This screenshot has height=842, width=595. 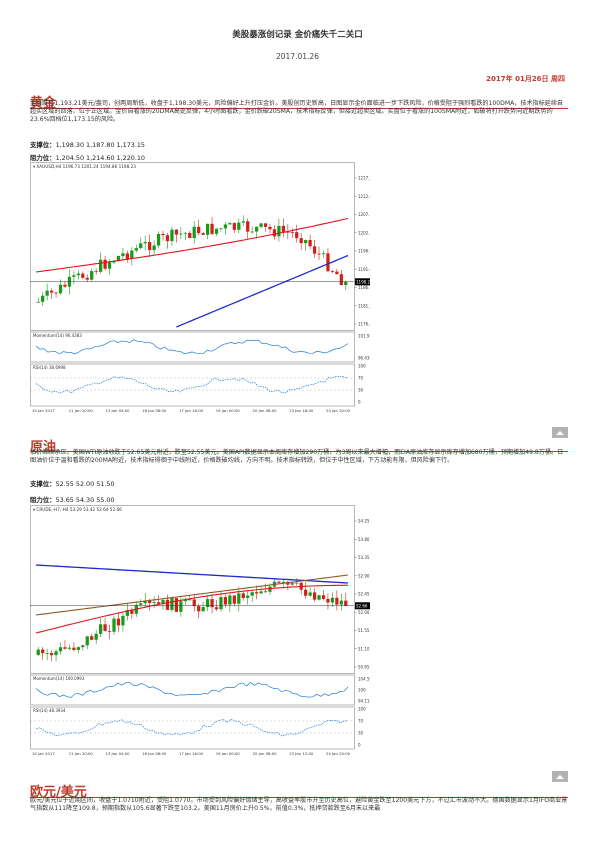 What do you see at coordinates (338, 410) in the screenshot?
I see `x-tick-label: 24 Jan 20:00` at bounding box center [338, 410].